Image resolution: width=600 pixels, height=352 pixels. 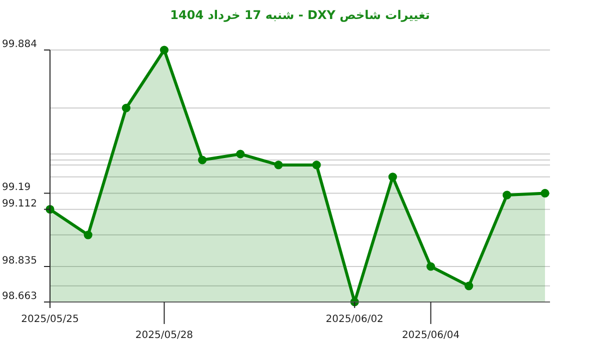 I want to click on y-tick-label: 99.19, so click(x=16, y=188).